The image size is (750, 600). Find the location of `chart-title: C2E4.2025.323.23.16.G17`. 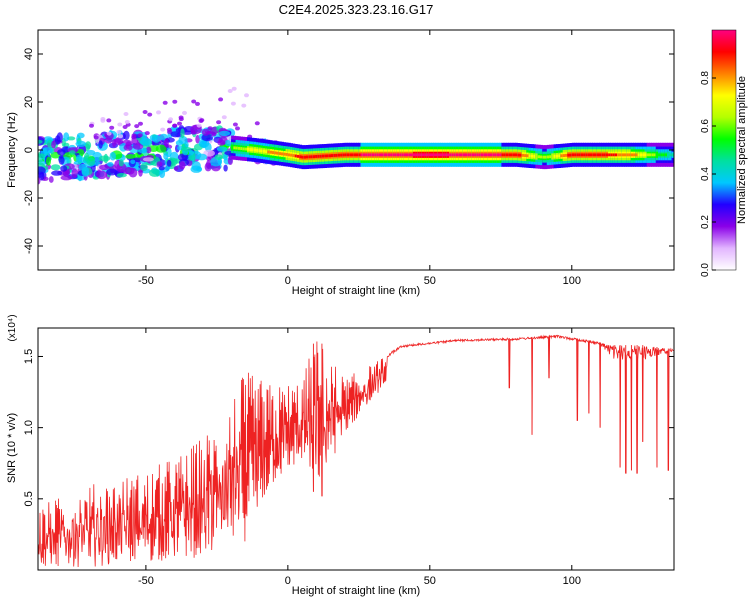

chart-title: C2E4.2025.323.23.16.G17 is located at coordinates (356, 9).